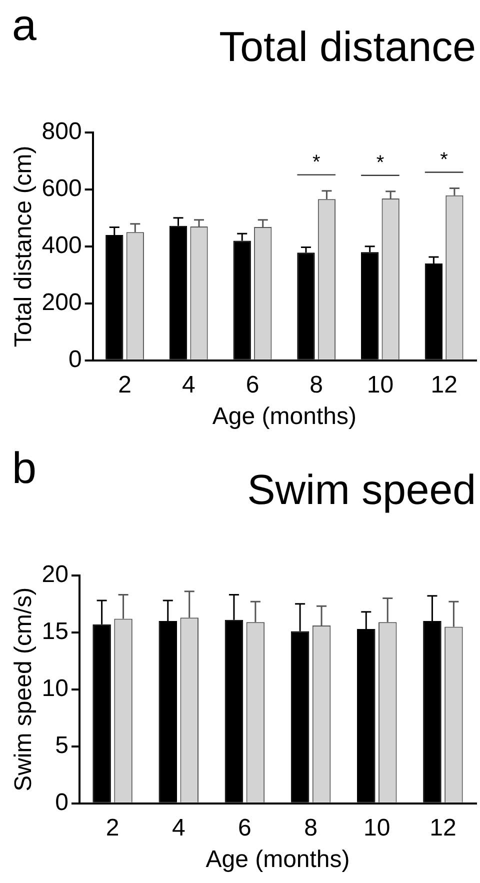  Describe the element at coordinates (24, 469) in the screenshot. I see `text: b` at that location.